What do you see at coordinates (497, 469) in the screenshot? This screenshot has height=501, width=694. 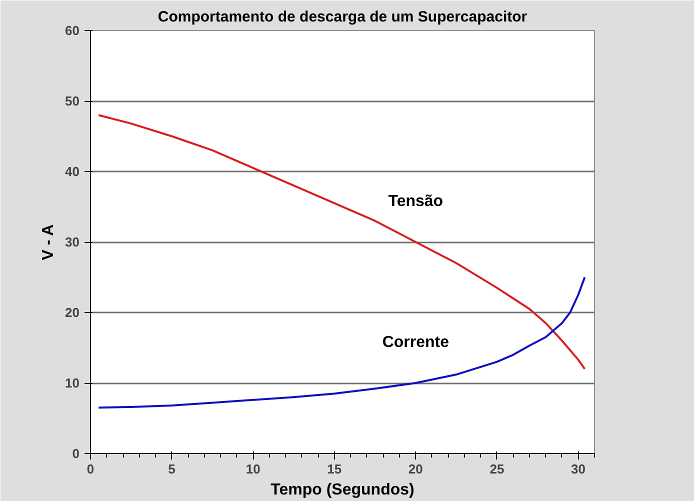 I see `x-tick-label: 25` at bounding box center [497, 469].